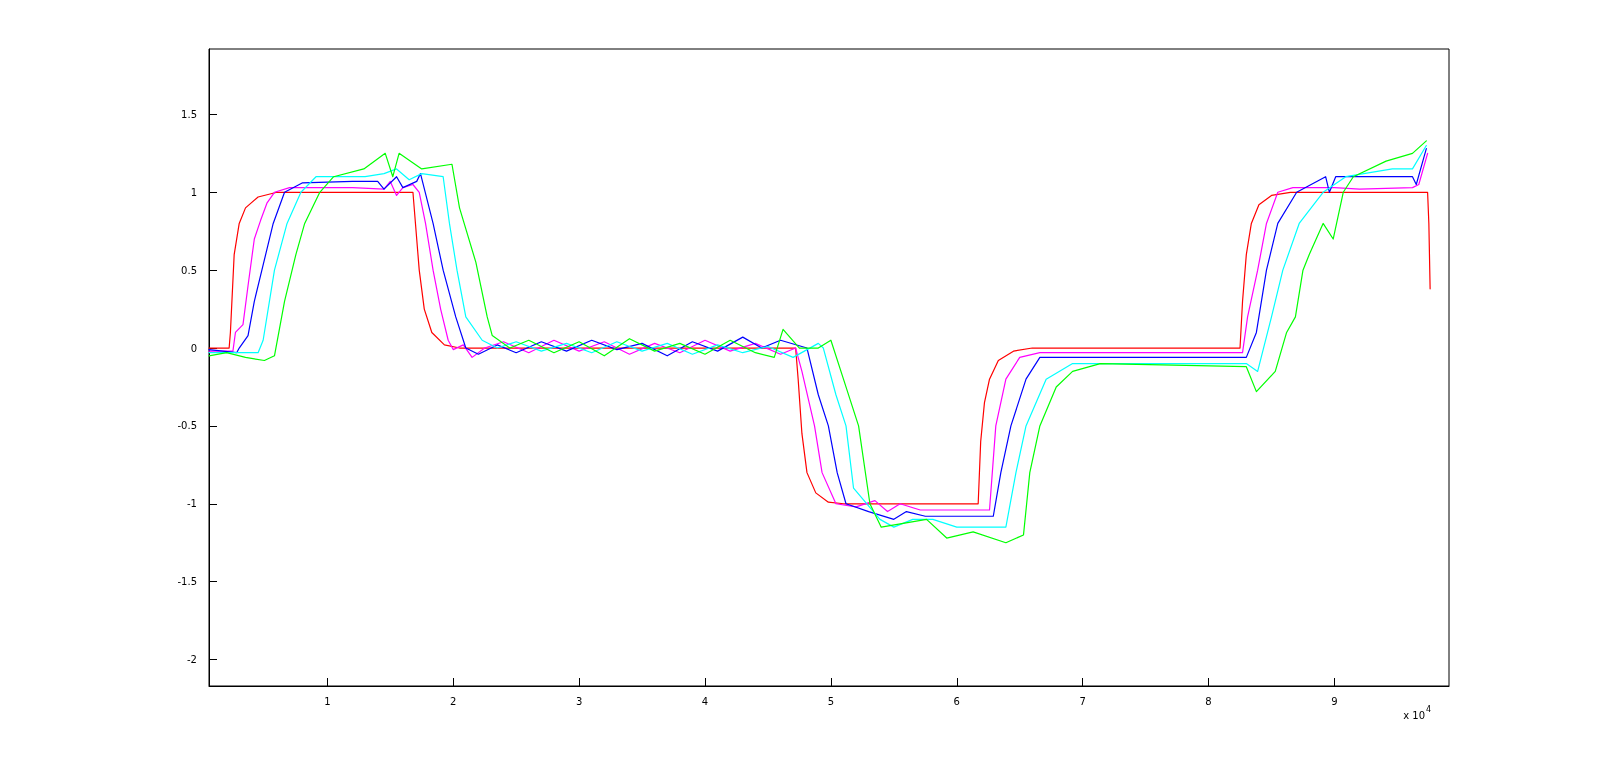 Image resolution: width=1600 pixels, height=769 pixels. I want to click on y-tick-label: 0, so click(193, 348).